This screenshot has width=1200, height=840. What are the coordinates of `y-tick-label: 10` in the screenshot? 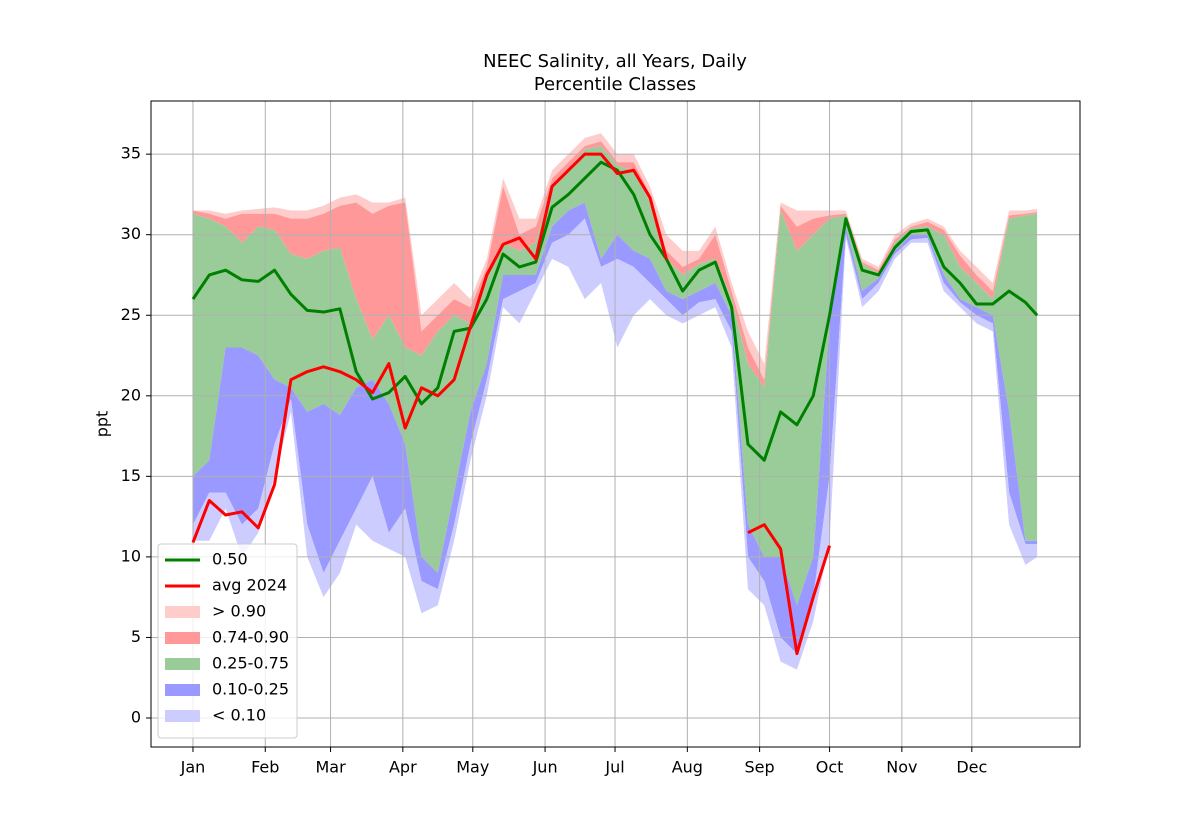 It's located at (131, 555).